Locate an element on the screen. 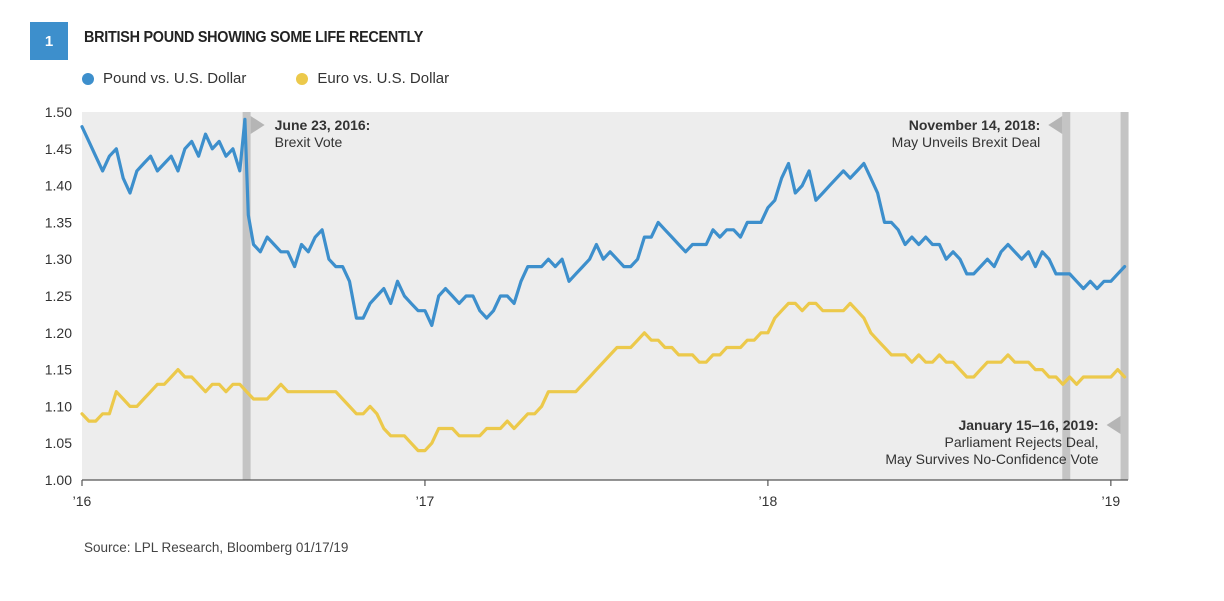  figure-number-badge: 1 is located at coordinates (49, 41).